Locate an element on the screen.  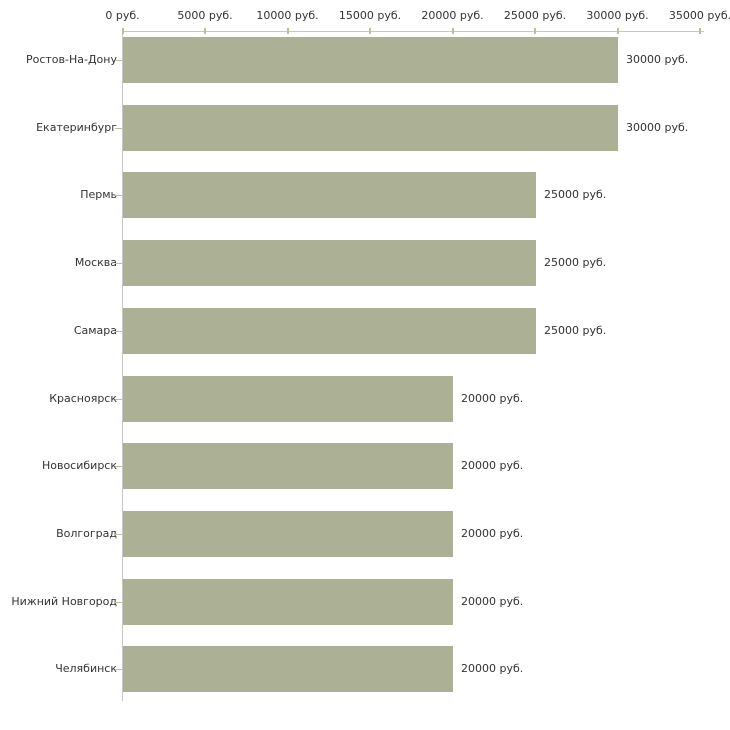
category-label: Челябинск is located at coordinates (86, 668).